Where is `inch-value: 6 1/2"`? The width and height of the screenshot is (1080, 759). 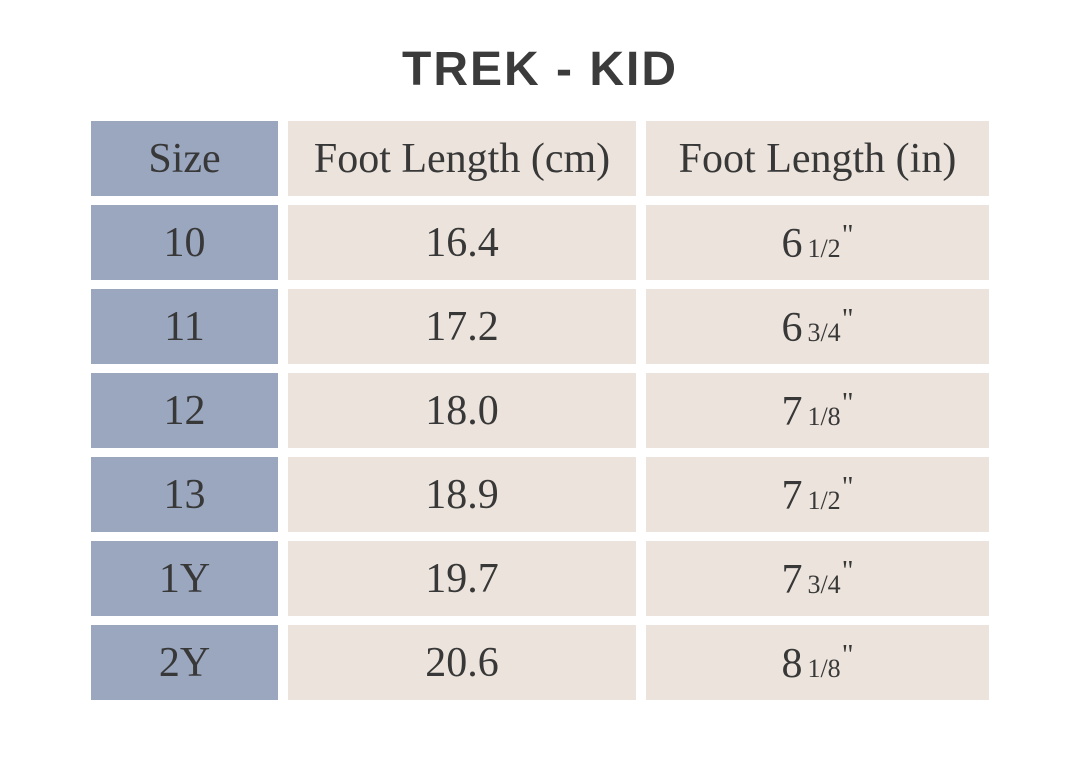
inch-value: 6 1/2" is located at coordinates (817, 242).